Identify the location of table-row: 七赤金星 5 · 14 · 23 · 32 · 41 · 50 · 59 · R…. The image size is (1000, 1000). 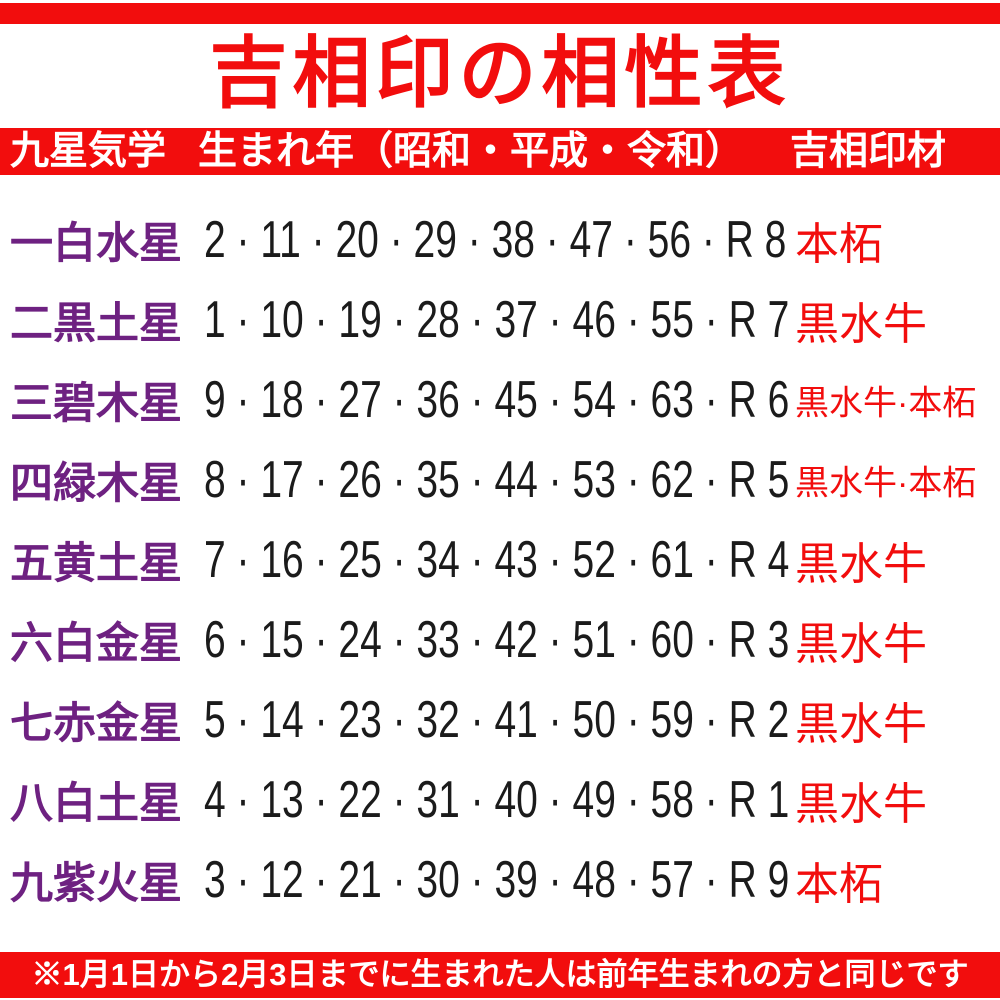
(500, 720).